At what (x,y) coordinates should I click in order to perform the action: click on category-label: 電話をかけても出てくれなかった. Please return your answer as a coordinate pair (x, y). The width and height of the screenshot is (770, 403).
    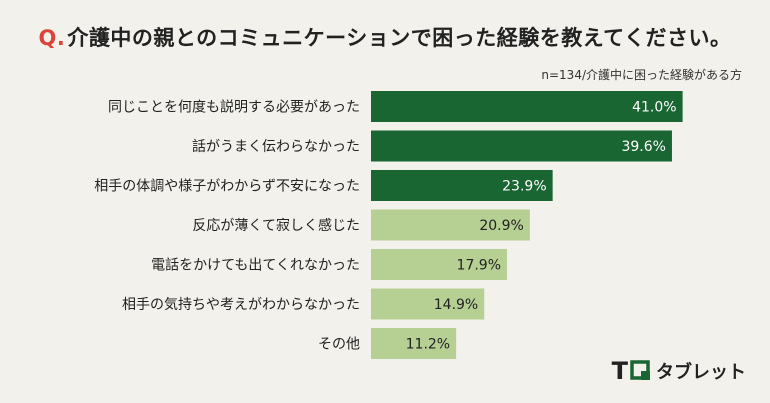
    Looking at the image, I should click on (255, 265).